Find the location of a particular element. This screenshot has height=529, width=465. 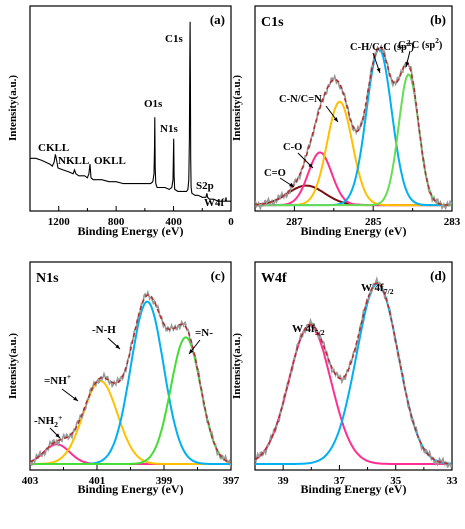

x-tick-label: 400 is located at coordinates (173, 222).